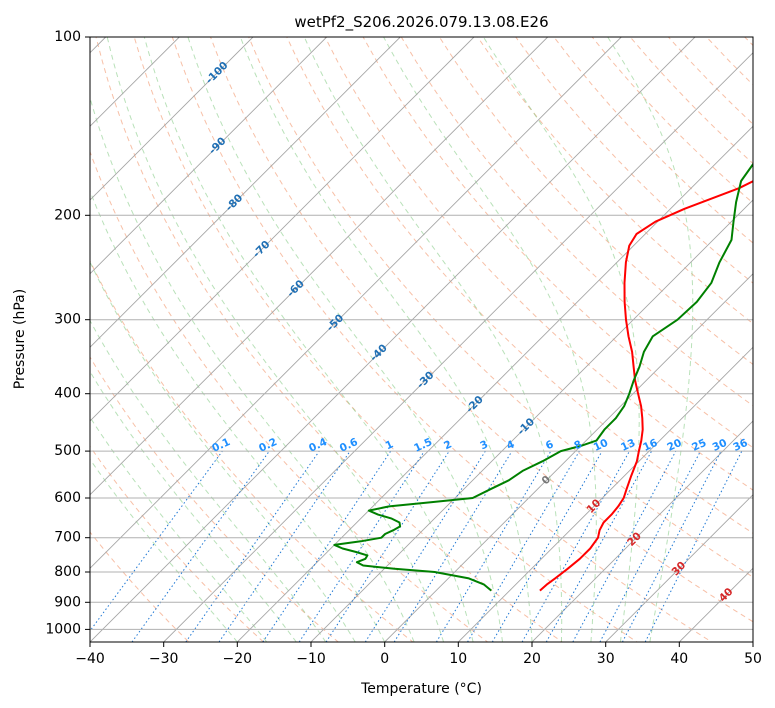 The width and height of the screenshot is (775, 708). I want to click on y-tick-label: 900, so click(67, 602).